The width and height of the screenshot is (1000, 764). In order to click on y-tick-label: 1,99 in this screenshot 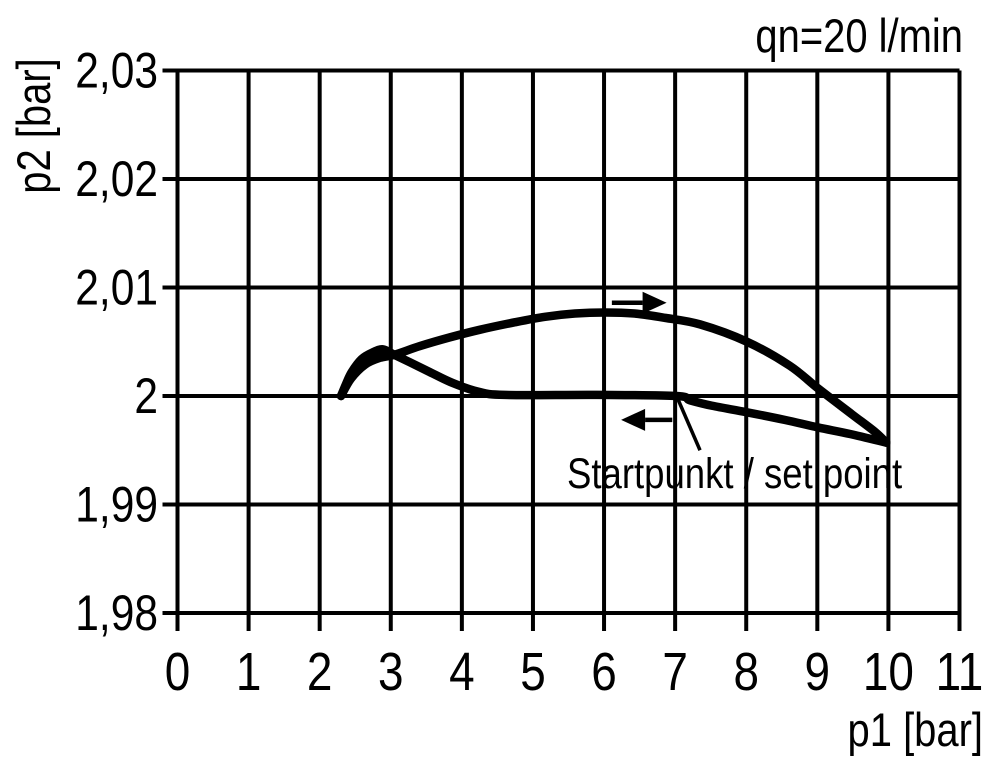, I will do `click(116, 504)`.